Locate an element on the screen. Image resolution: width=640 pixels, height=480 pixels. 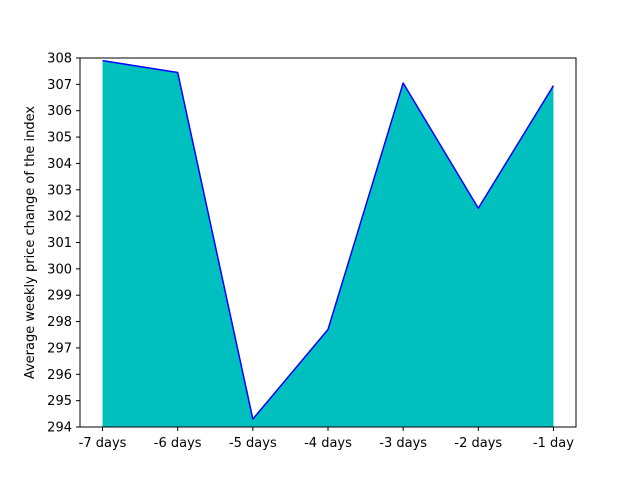
x-tick-label: -5 days is located at coordinates (253, 443).